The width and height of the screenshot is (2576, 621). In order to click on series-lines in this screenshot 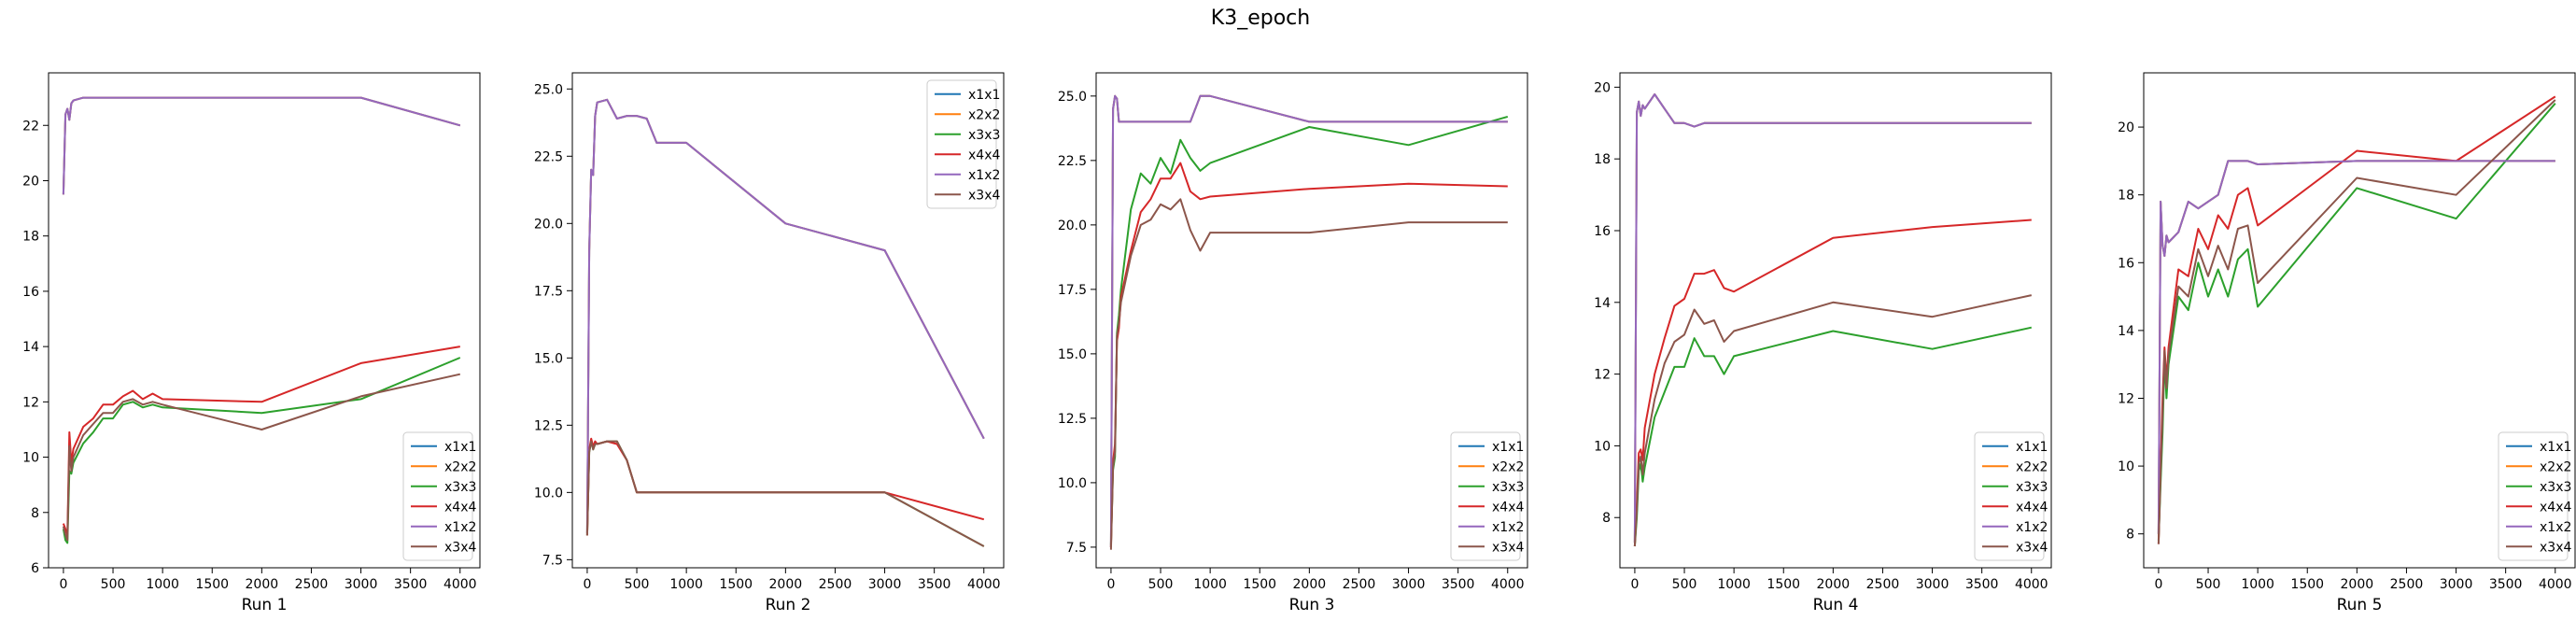, I will do `click(2357, 320)`.